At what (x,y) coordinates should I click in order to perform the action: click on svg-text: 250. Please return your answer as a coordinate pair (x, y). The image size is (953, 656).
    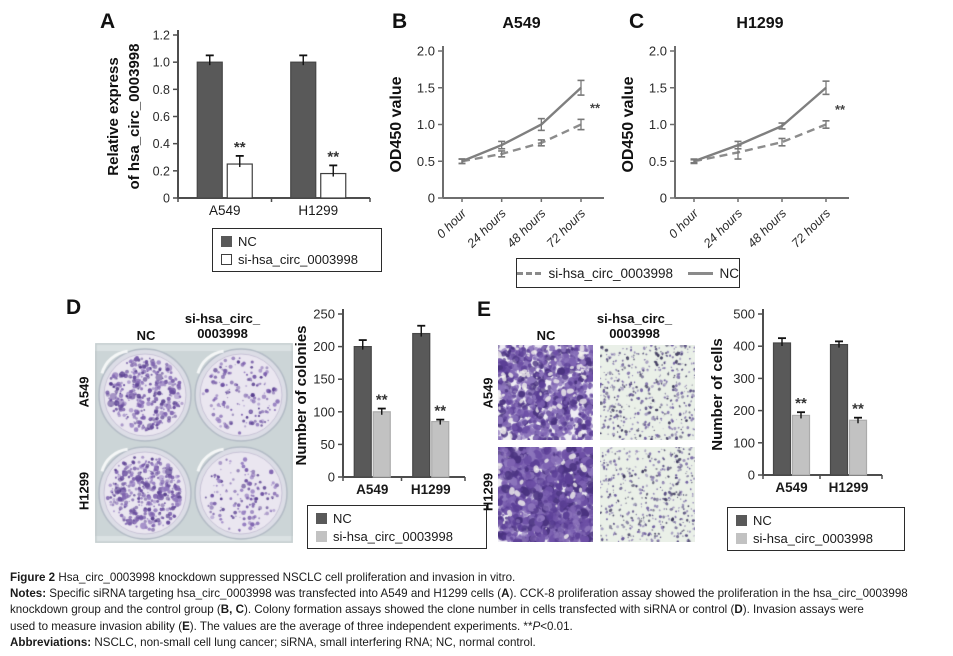
    Looking at the image, I should click on (324, 314).